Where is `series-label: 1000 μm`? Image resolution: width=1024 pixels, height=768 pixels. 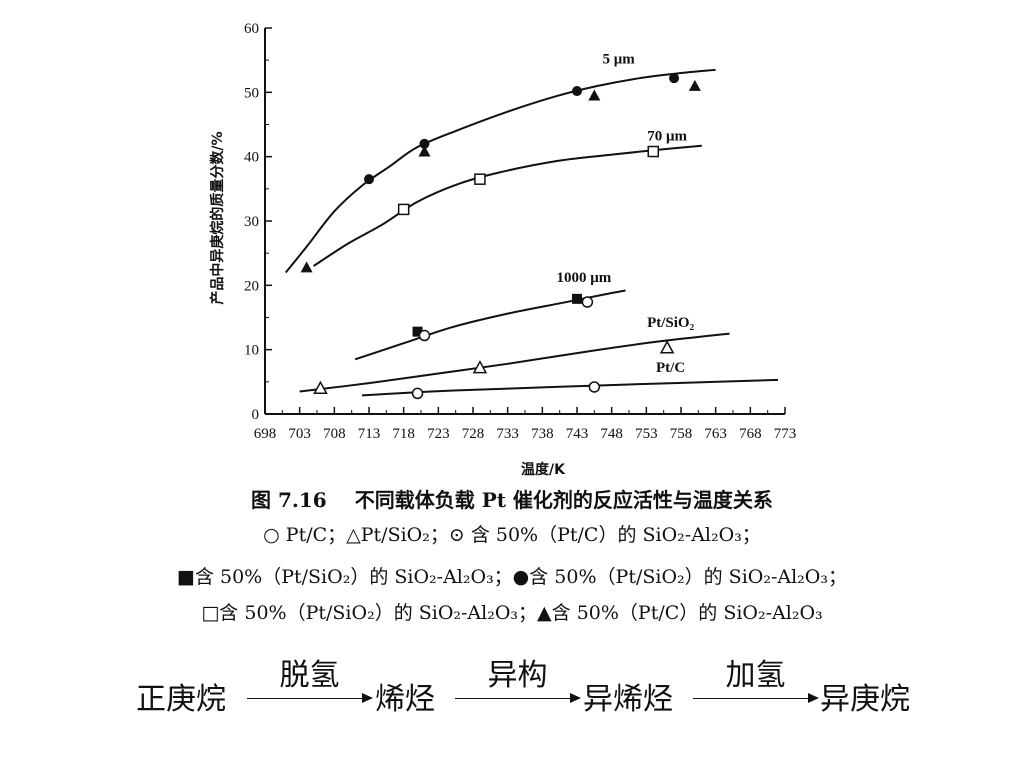
series-label: 1000 μm is located at coordinates (584, 278).